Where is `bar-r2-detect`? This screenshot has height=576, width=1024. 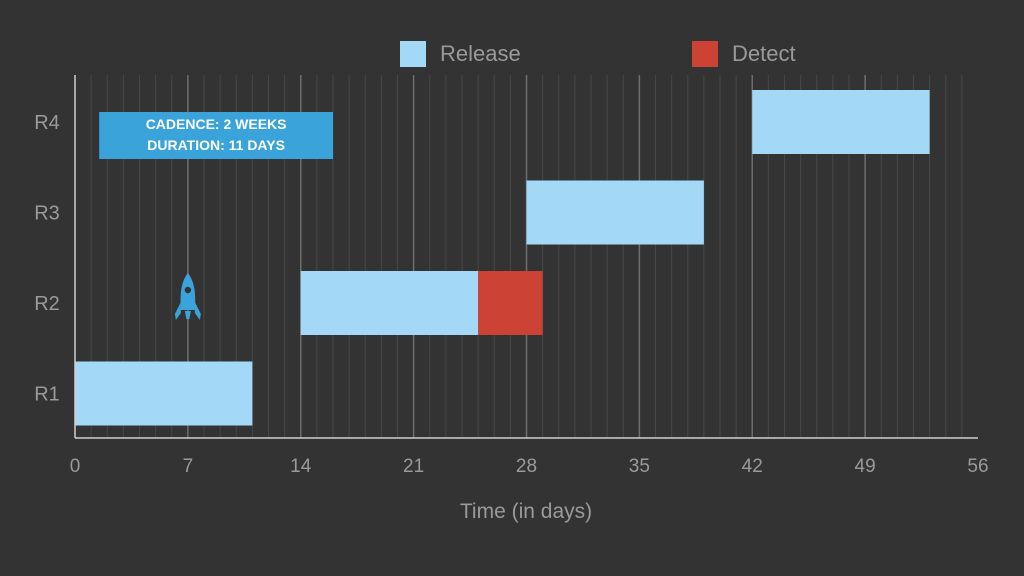
bar-r2-detect is located at coordinates (510, 303).